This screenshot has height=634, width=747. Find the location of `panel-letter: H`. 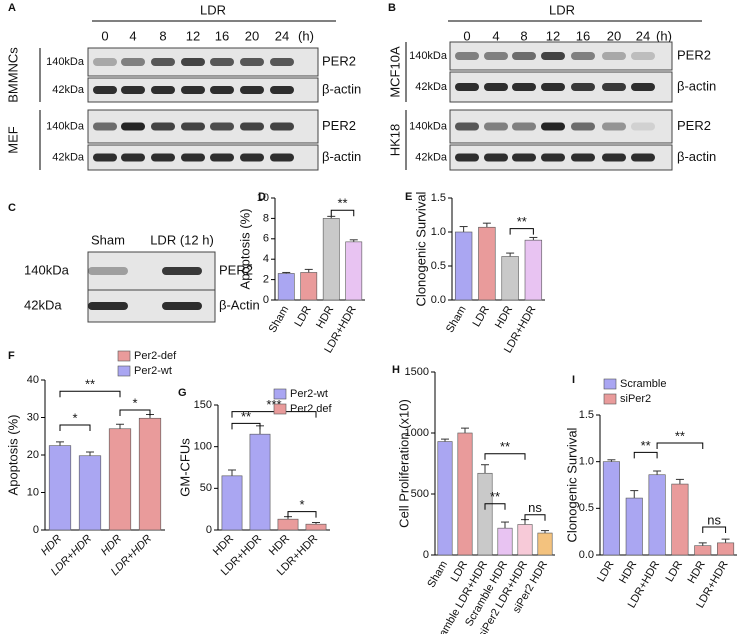

panel-letter: H is located at coordinates (396, 370).